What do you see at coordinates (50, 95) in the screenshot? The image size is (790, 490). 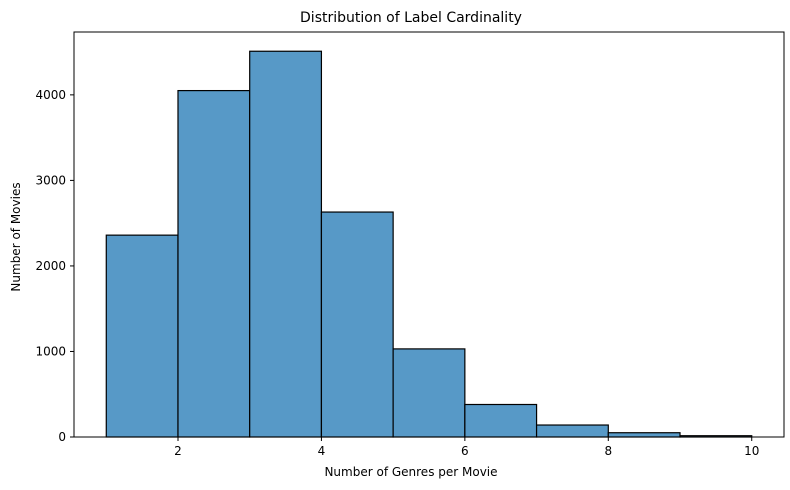 I see `y-tick-label-4000: 4000` at bounding box center [50, 95].